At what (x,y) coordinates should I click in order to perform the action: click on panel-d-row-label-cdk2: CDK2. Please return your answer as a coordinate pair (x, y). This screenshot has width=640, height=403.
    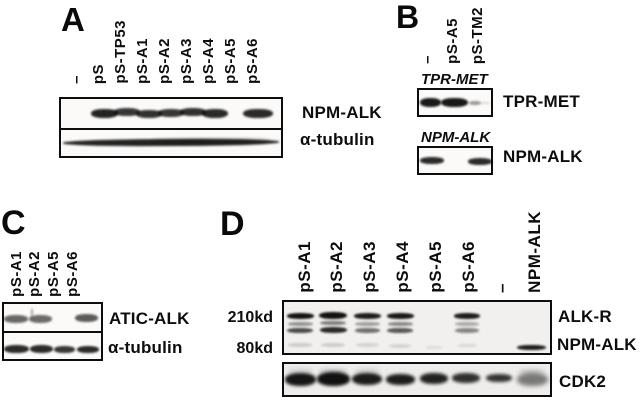
    Looking at the image, I should click on (583, 381).